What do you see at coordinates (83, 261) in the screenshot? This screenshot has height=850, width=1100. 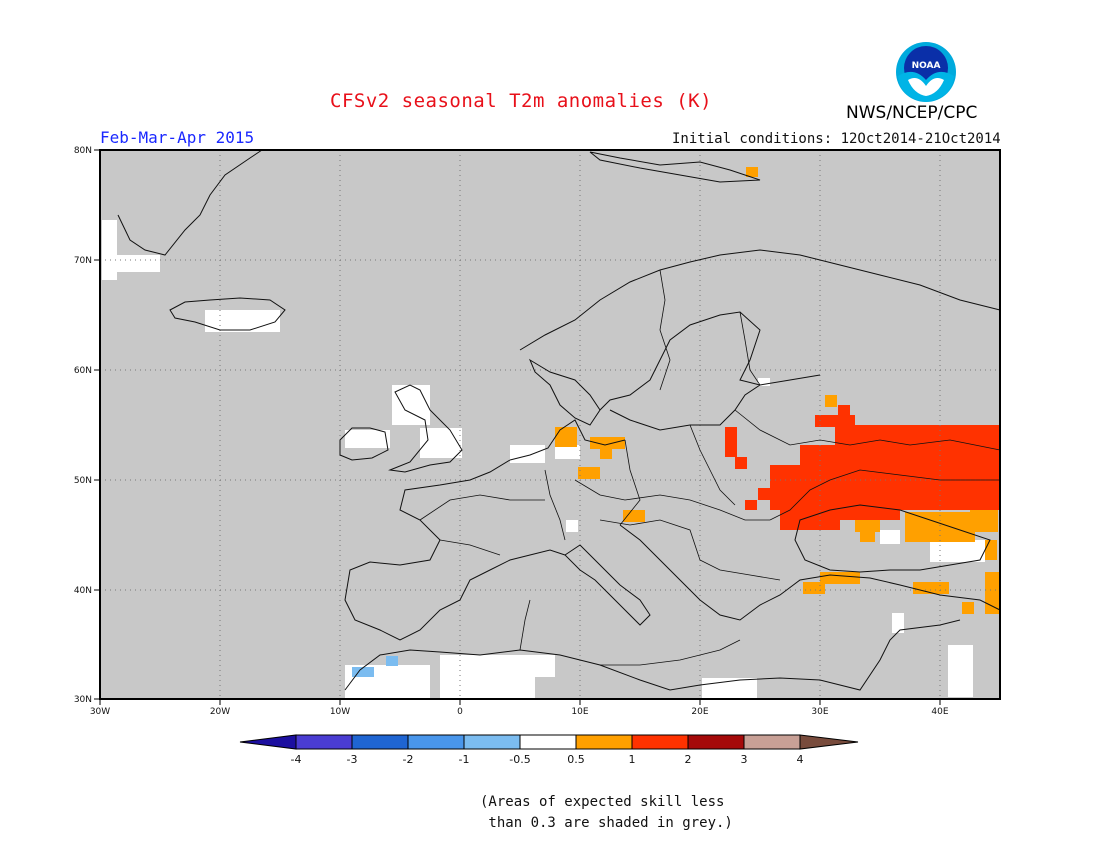 I see `lat-tick-label: 70N` at bounding box center [83, 261].